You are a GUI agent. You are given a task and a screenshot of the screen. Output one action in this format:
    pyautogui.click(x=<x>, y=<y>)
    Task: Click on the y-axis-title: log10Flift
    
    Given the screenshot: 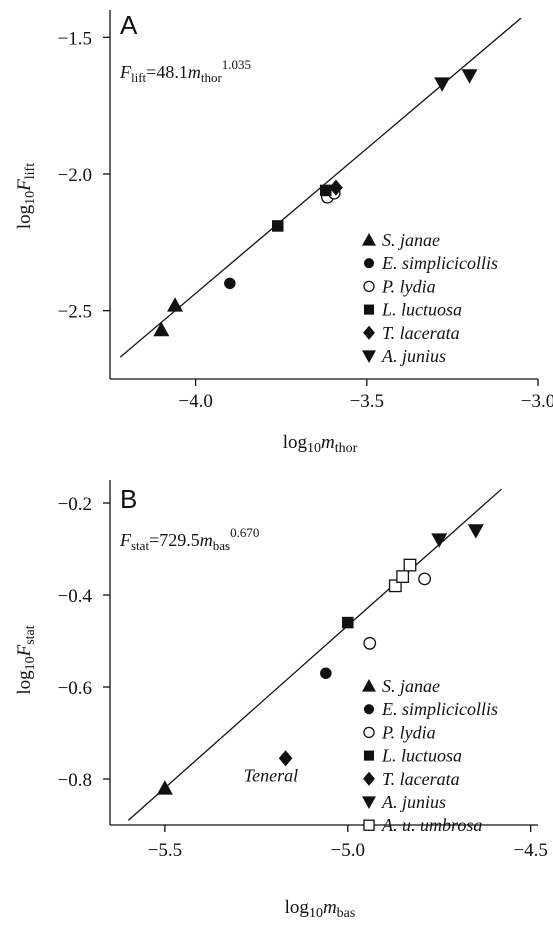 What is the action you would take?
    pyautogui.click(x=26, y=196)
    